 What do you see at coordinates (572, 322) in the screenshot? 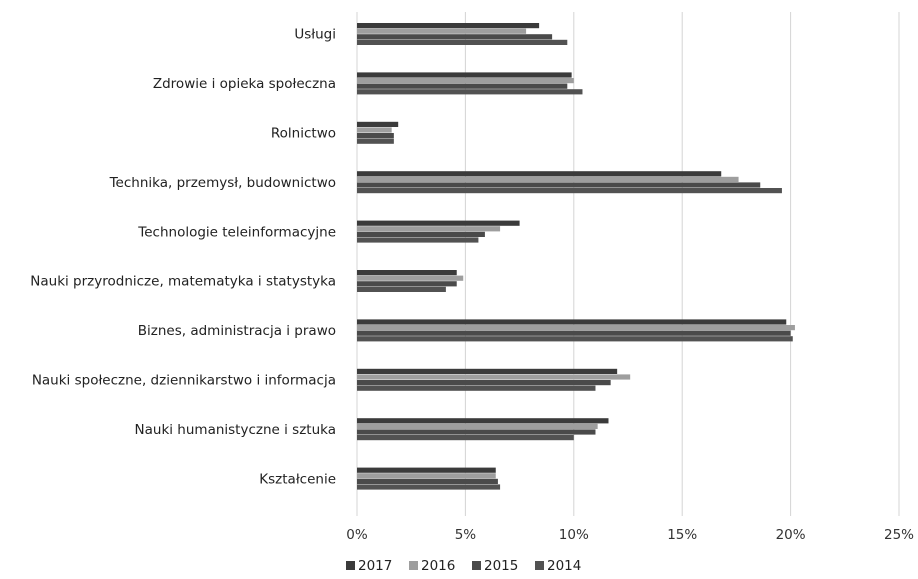
I see `bar-2017-biznes-administracja-i-prawo` at bounding box center [572, 322].